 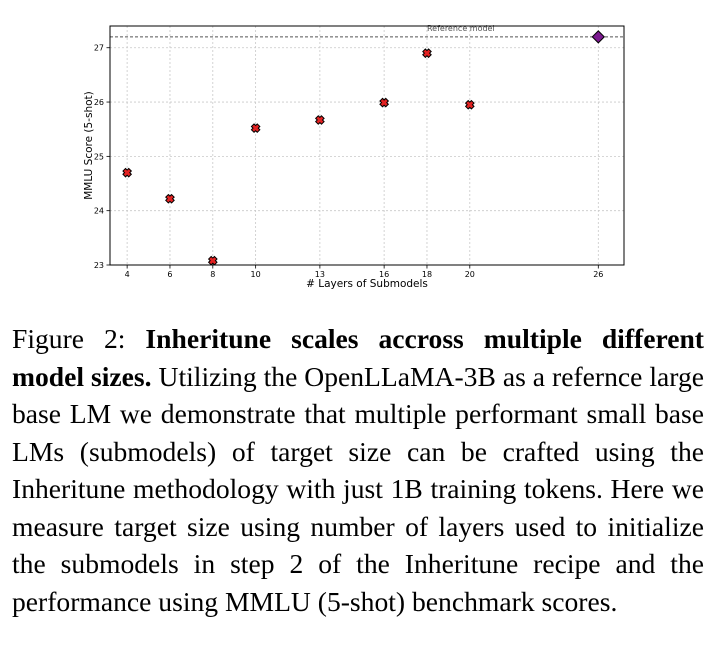 What do you see at coordinates (212, 274) in the screenshot?
I see `x-tick-label: 8` at bounding box center [212, 274].